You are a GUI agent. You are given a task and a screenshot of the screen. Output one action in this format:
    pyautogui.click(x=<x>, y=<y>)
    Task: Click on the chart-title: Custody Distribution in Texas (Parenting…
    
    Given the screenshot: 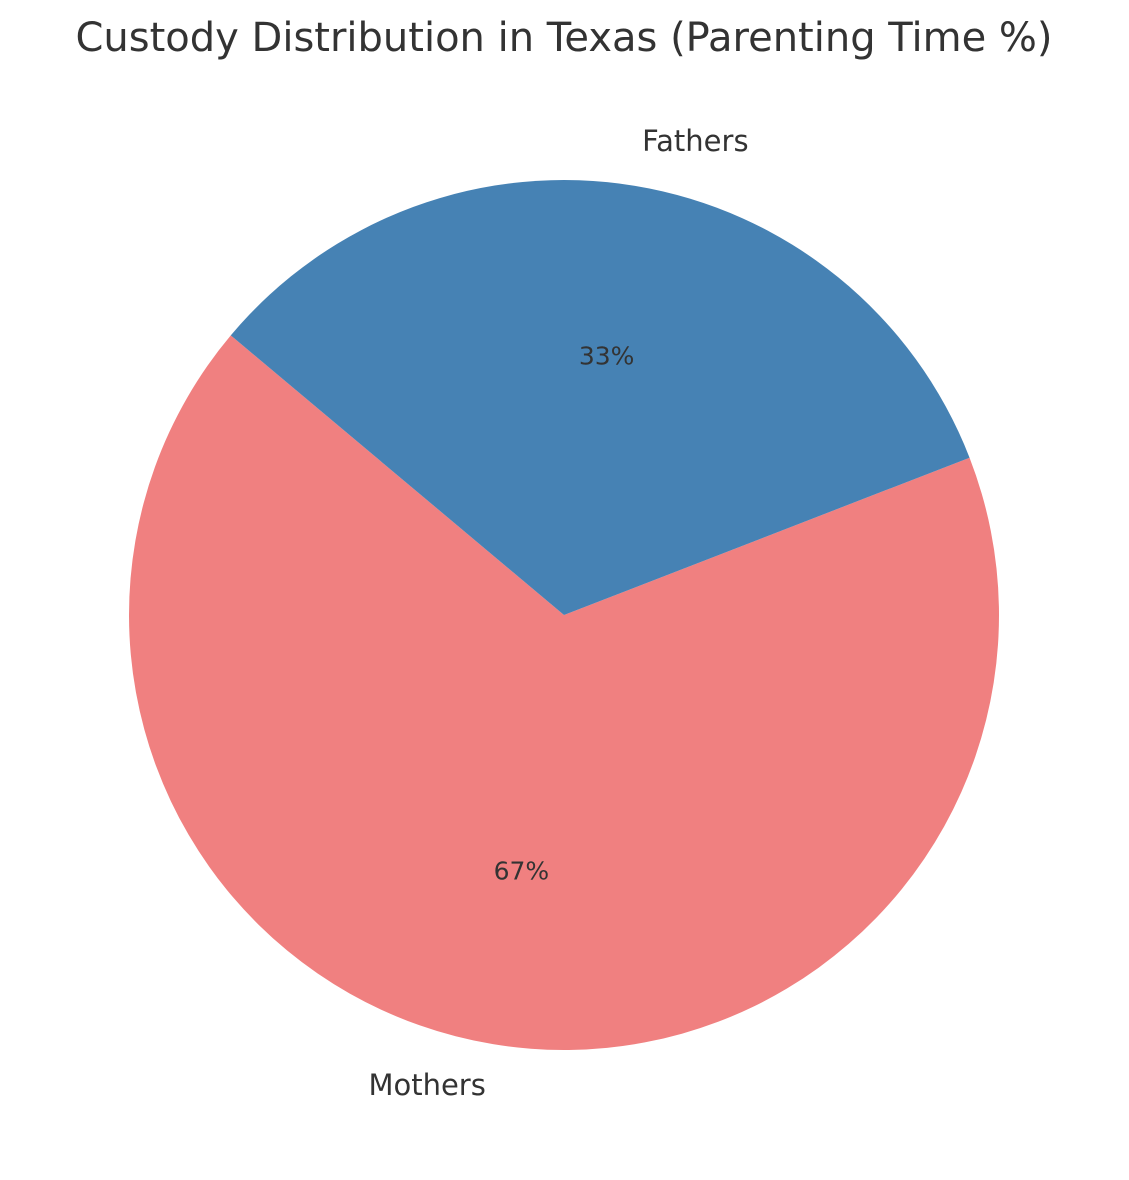 What is the action you would take?
    pyautogui.click(x=563, y=38)
    